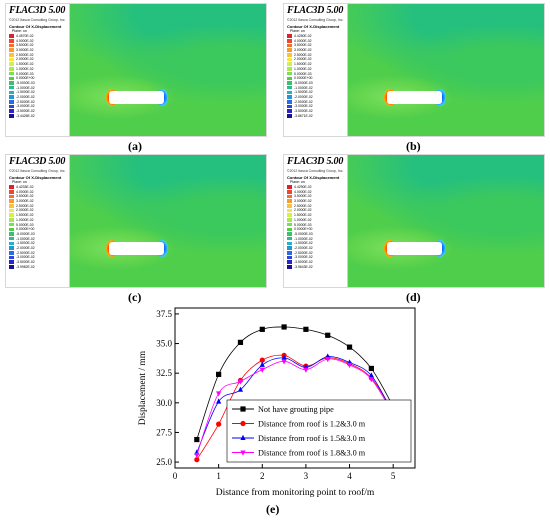 The image size is (550, 523). What do you see at coordinates (300, 36) in the screenshot?
I see `legend-entry: 4.4250E-02` at bounding box center [300, 36].